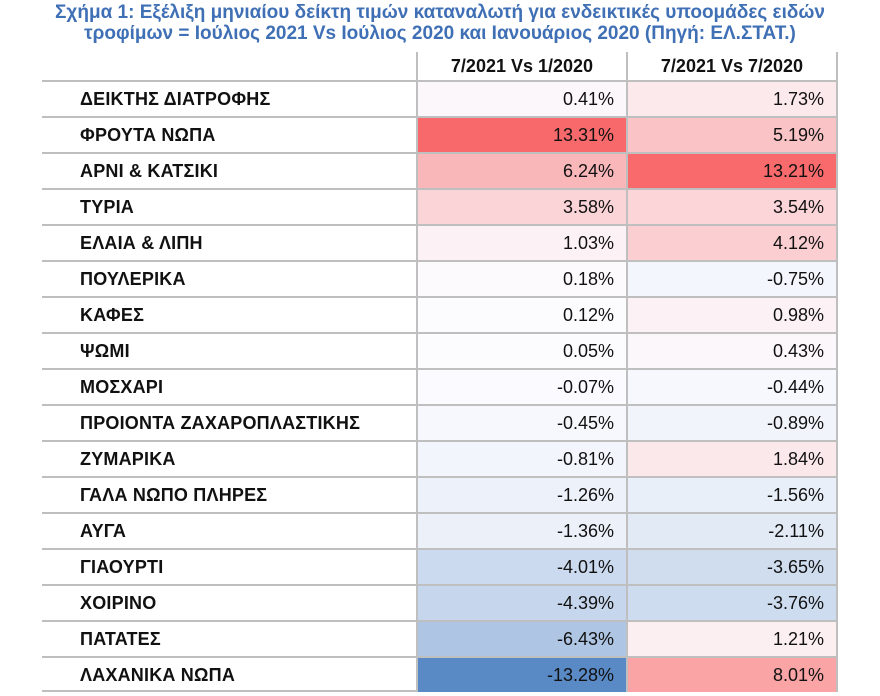  What do you see at coordinates (521, 351) in the screenshot?
I see `value-cell-vs-jan2020: 0.05%` at bounding box center [521, 351].